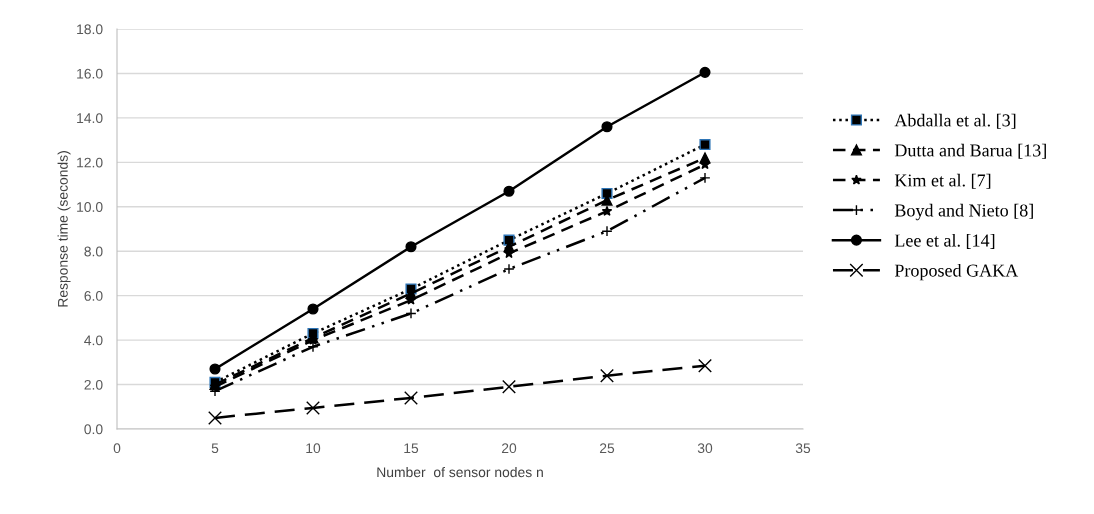  Describe the element at coordinates (90, 118) in the screenshot. I see `y-tick-label: 14.0` at that location.